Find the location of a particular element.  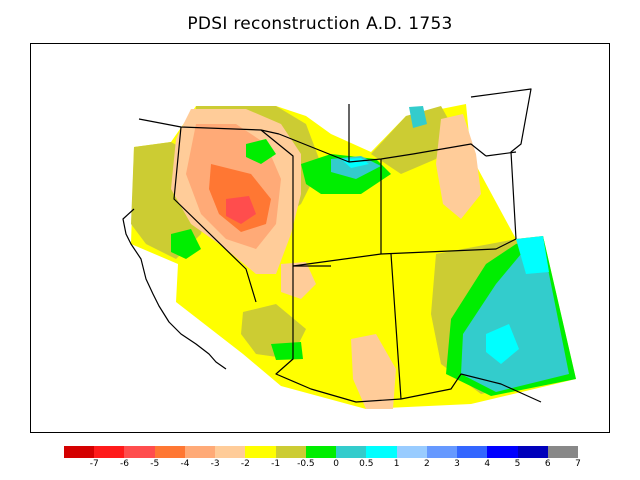

legend-tick-label: -0.5 is located at coordinates (306, 464).